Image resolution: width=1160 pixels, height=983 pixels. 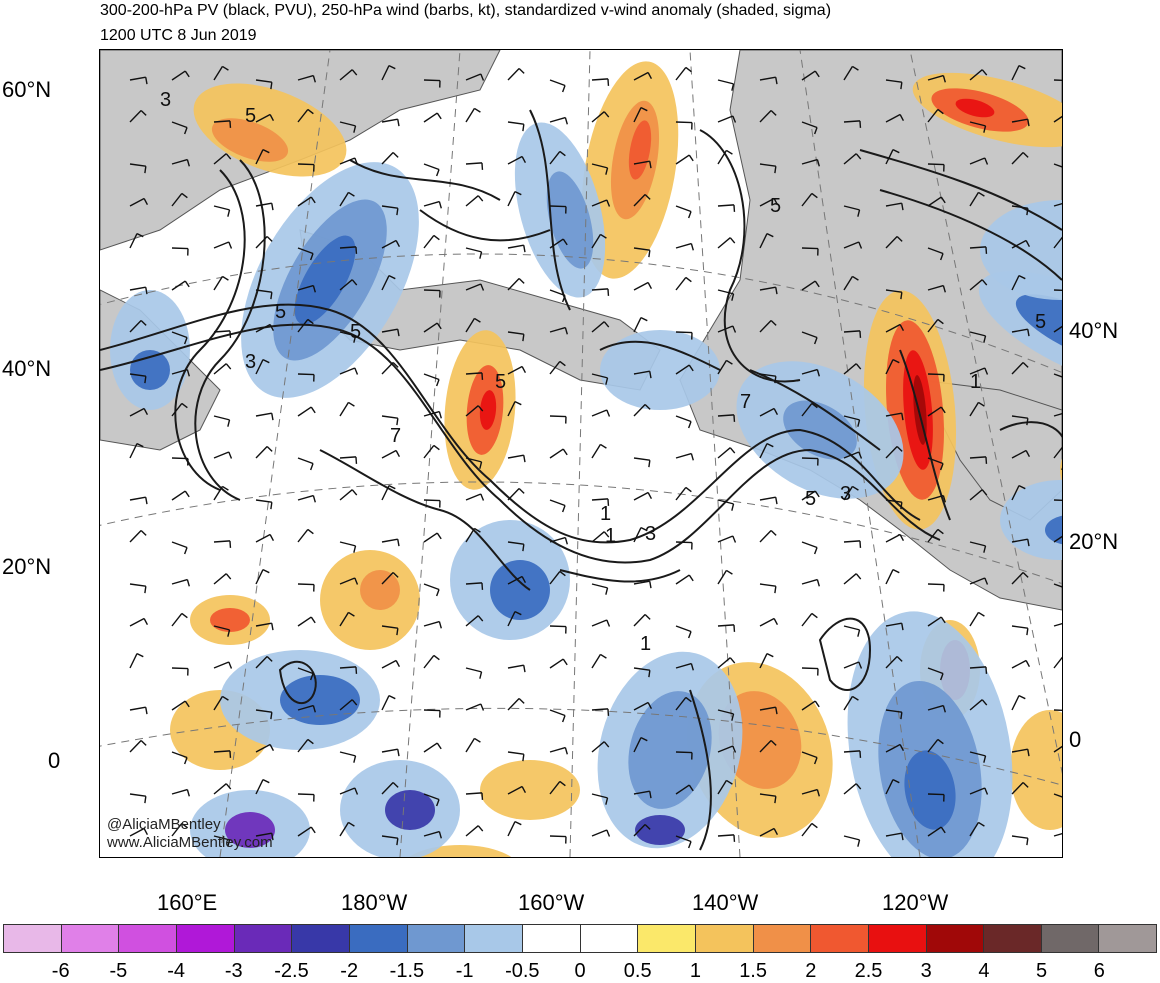 I want to click on pv-contour-label: 3, so click(x=650, y=534).